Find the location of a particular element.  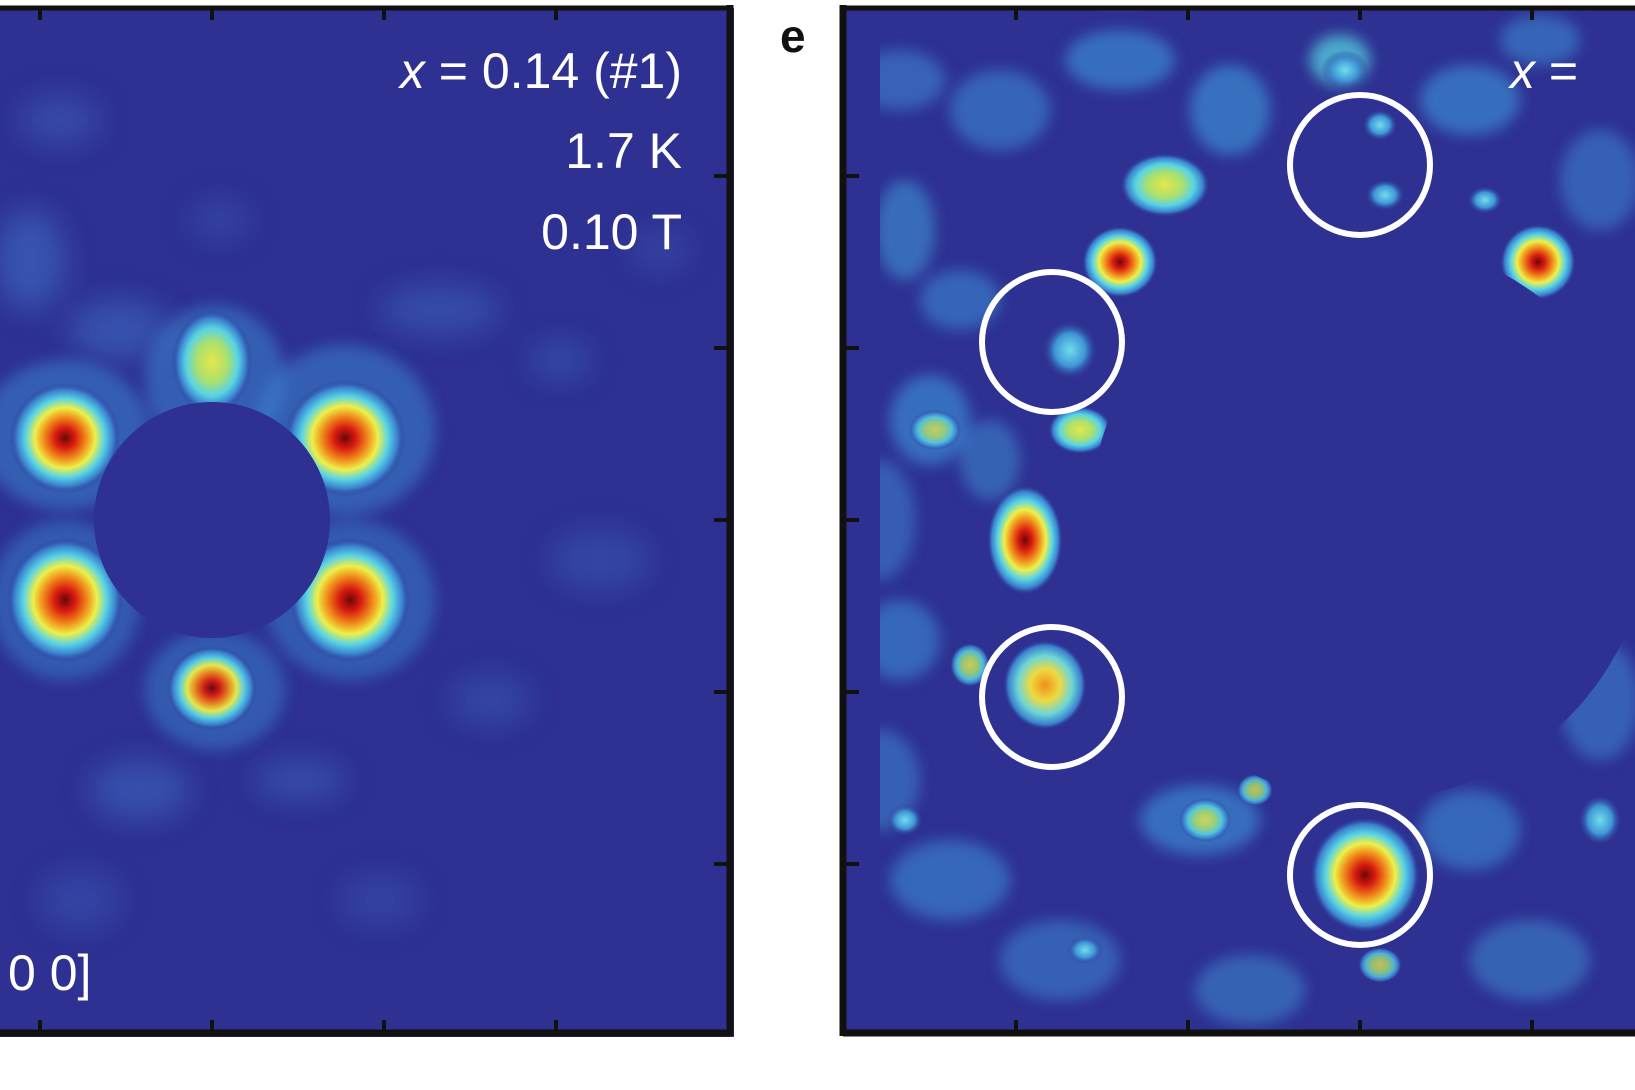

left-composition-label: x = 0.14 (#1) is located at coordinates (540, 71).